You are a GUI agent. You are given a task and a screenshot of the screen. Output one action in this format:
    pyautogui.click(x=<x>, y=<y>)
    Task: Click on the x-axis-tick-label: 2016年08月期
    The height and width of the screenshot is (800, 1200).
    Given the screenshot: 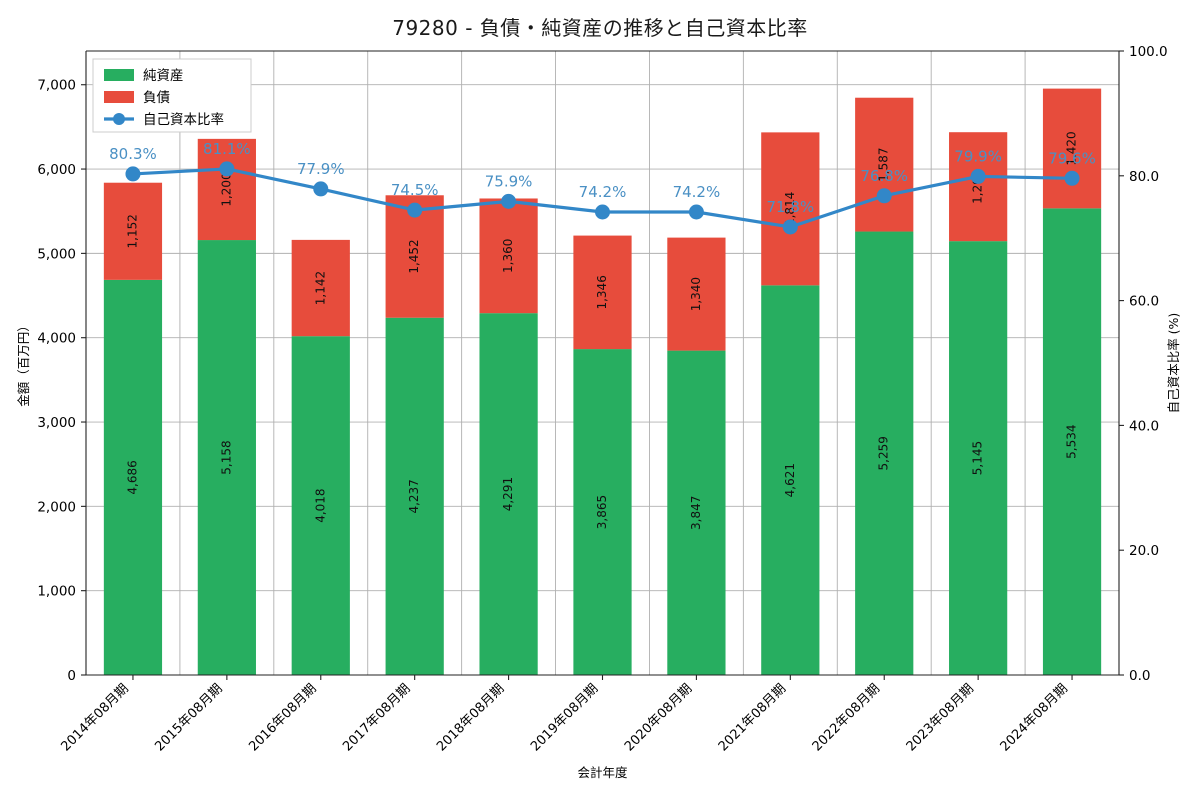 What is the action you would take?
    pyautogui.click(x=282, y=717)
    